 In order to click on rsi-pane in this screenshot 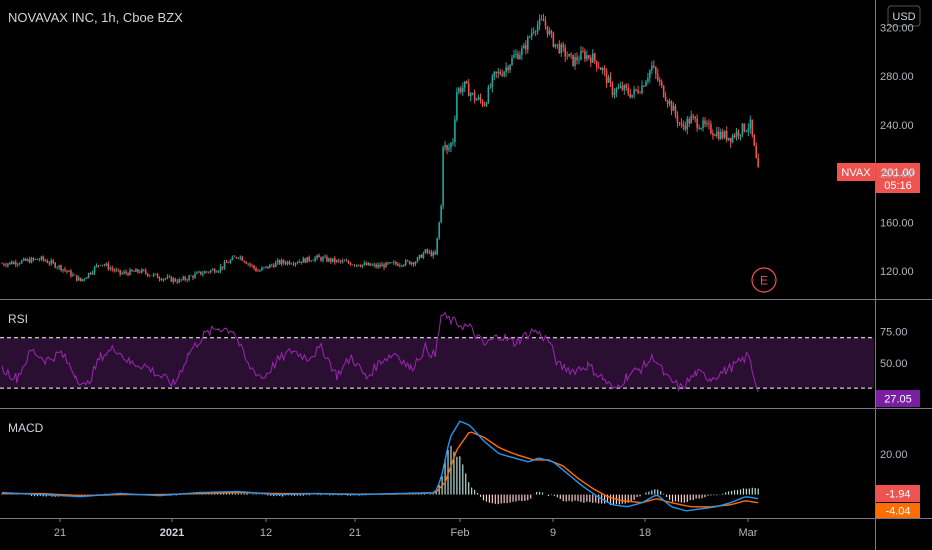, I will do `click(437, 352)`.